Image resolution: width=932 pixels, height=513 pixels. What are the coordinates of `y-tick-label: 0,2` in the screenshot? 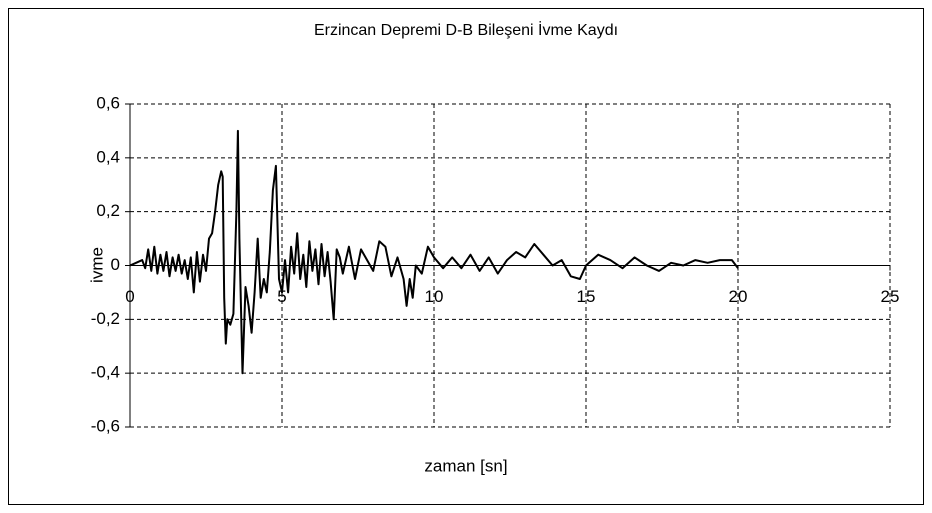 It's located at (108, 210).